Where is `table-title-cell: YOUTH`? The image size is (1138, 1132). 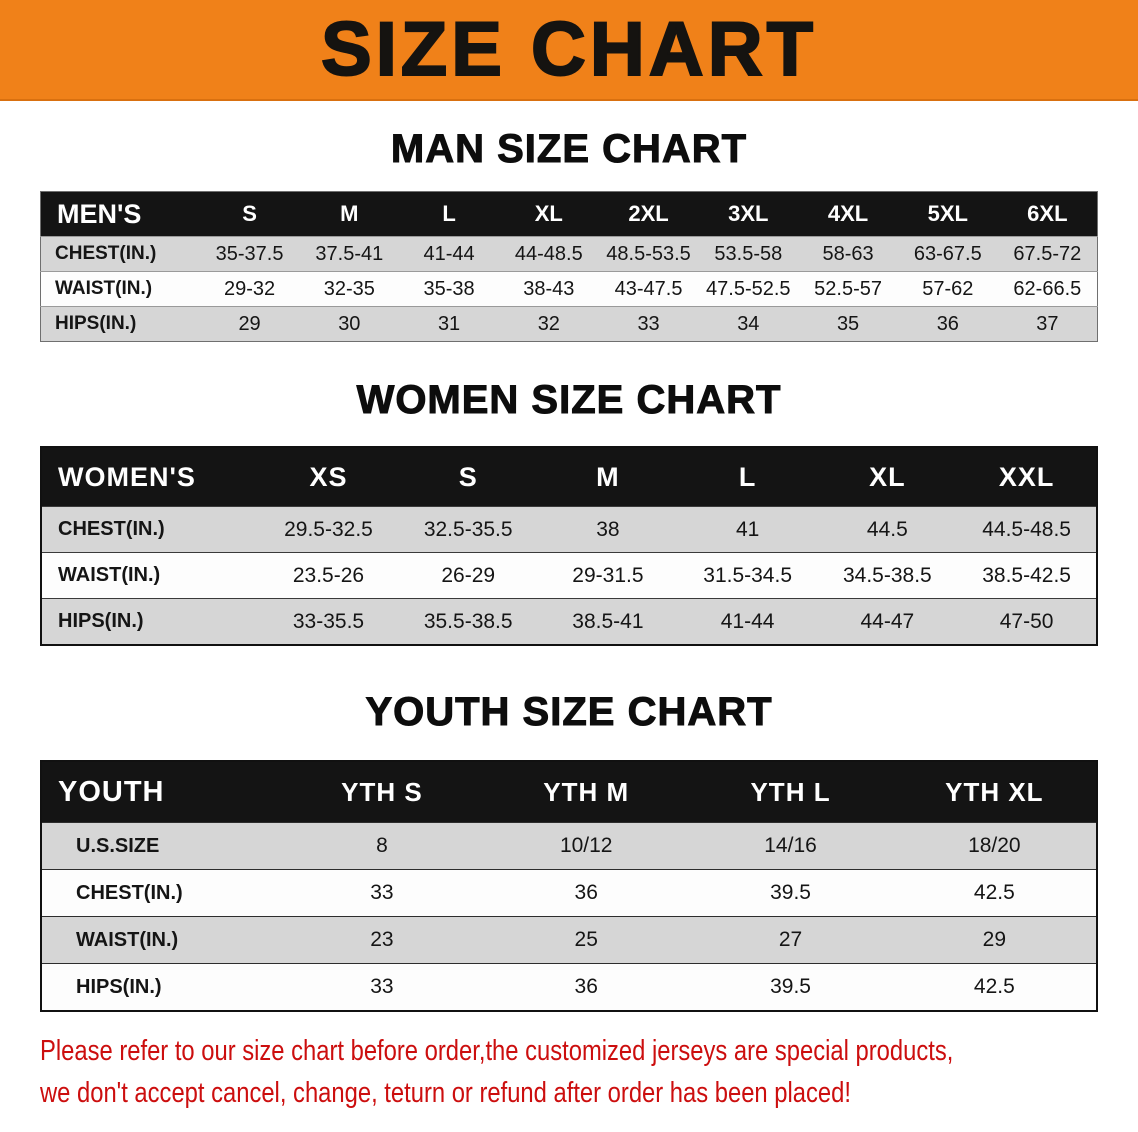
table-title-cell: YOUTH is located at coordinates (160, 792).